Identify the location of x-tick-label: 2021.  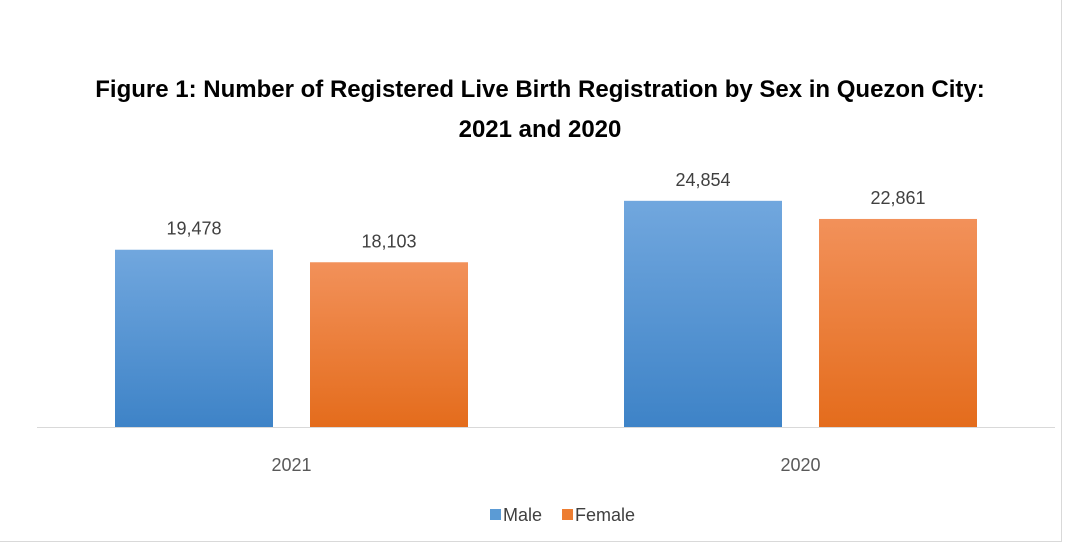
(291, 465).